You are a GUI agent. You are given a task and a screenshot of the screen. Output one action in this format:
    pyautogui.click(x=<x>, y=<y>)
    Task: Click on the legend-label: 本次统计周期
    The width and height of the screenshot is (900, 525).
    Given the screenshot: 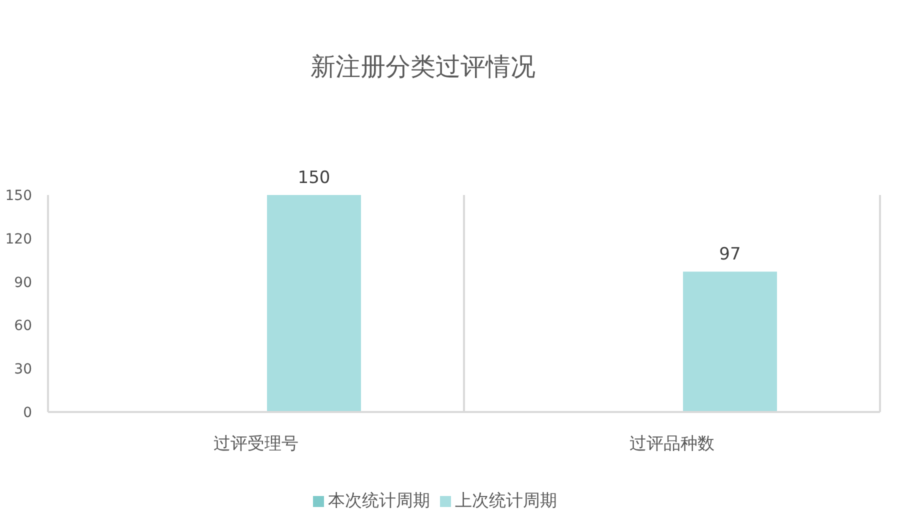 What is the action you would take?
    pyautogui.click(x=379, y=501)
    